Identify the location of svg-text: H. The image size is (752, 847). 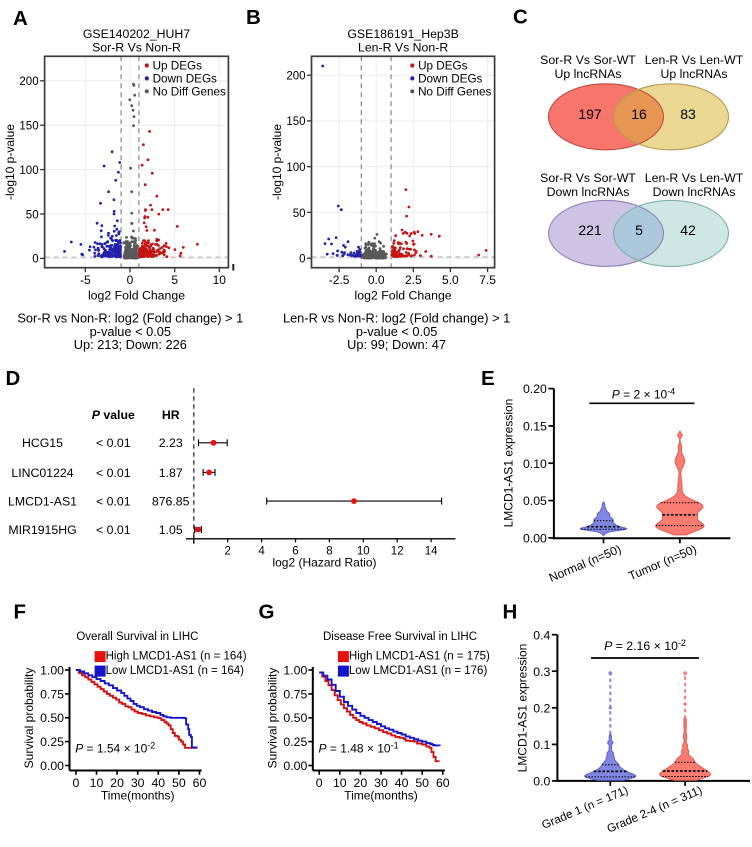
(510, 612).